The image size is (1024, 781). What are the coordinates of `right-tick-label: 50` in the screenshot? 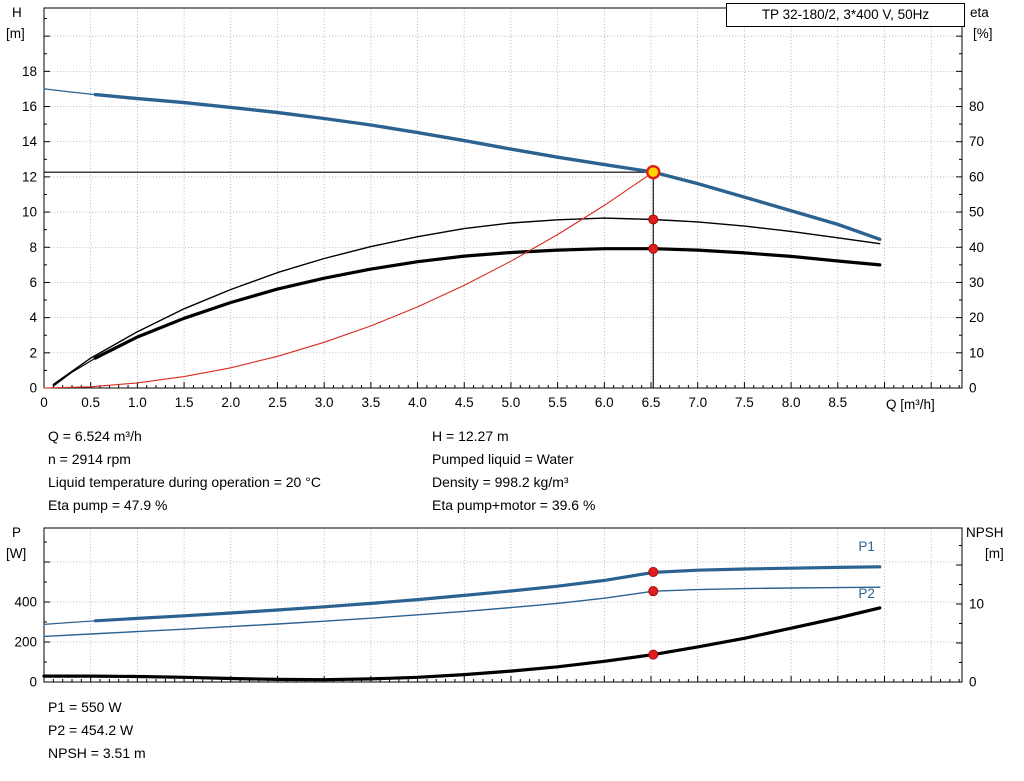 It's located at (976, 212).